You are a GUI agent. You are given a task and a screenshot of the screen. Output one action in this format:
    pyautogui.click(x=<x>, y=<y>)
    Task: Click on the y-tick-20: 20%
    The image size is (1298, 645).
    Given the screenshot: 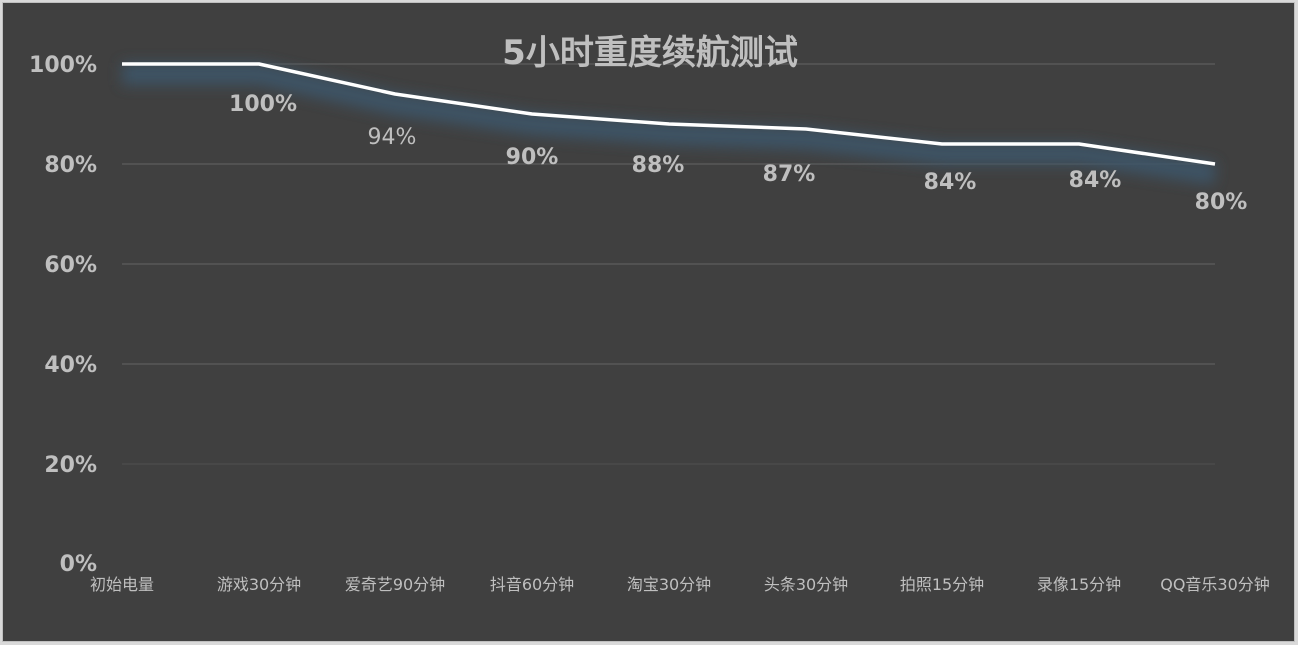 What is the action you would take?
    pyautogui.click(x=70, y=465)
    